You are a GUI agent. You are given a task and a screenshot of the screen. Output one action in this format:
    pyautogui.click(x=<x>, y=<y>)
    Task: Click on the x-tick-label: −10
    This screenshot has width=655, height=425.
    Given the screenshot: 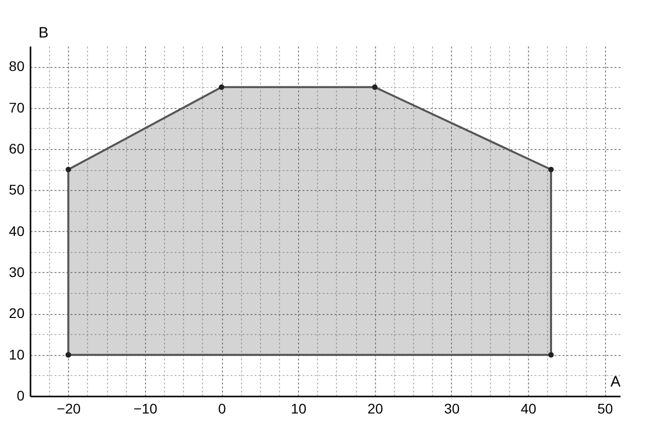 What is the action you would take?
    pyautogui.click(x=146, y=408)
    